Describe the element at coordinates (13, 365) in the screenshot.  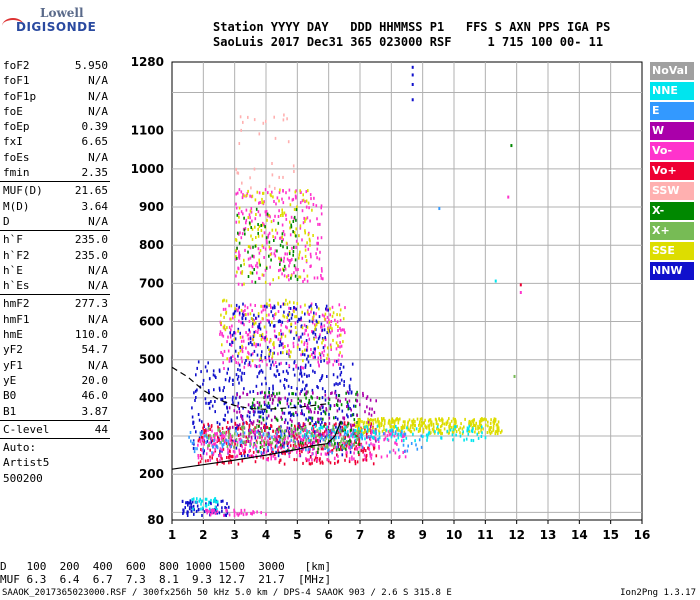
I see `param-label: yF1` at that location.